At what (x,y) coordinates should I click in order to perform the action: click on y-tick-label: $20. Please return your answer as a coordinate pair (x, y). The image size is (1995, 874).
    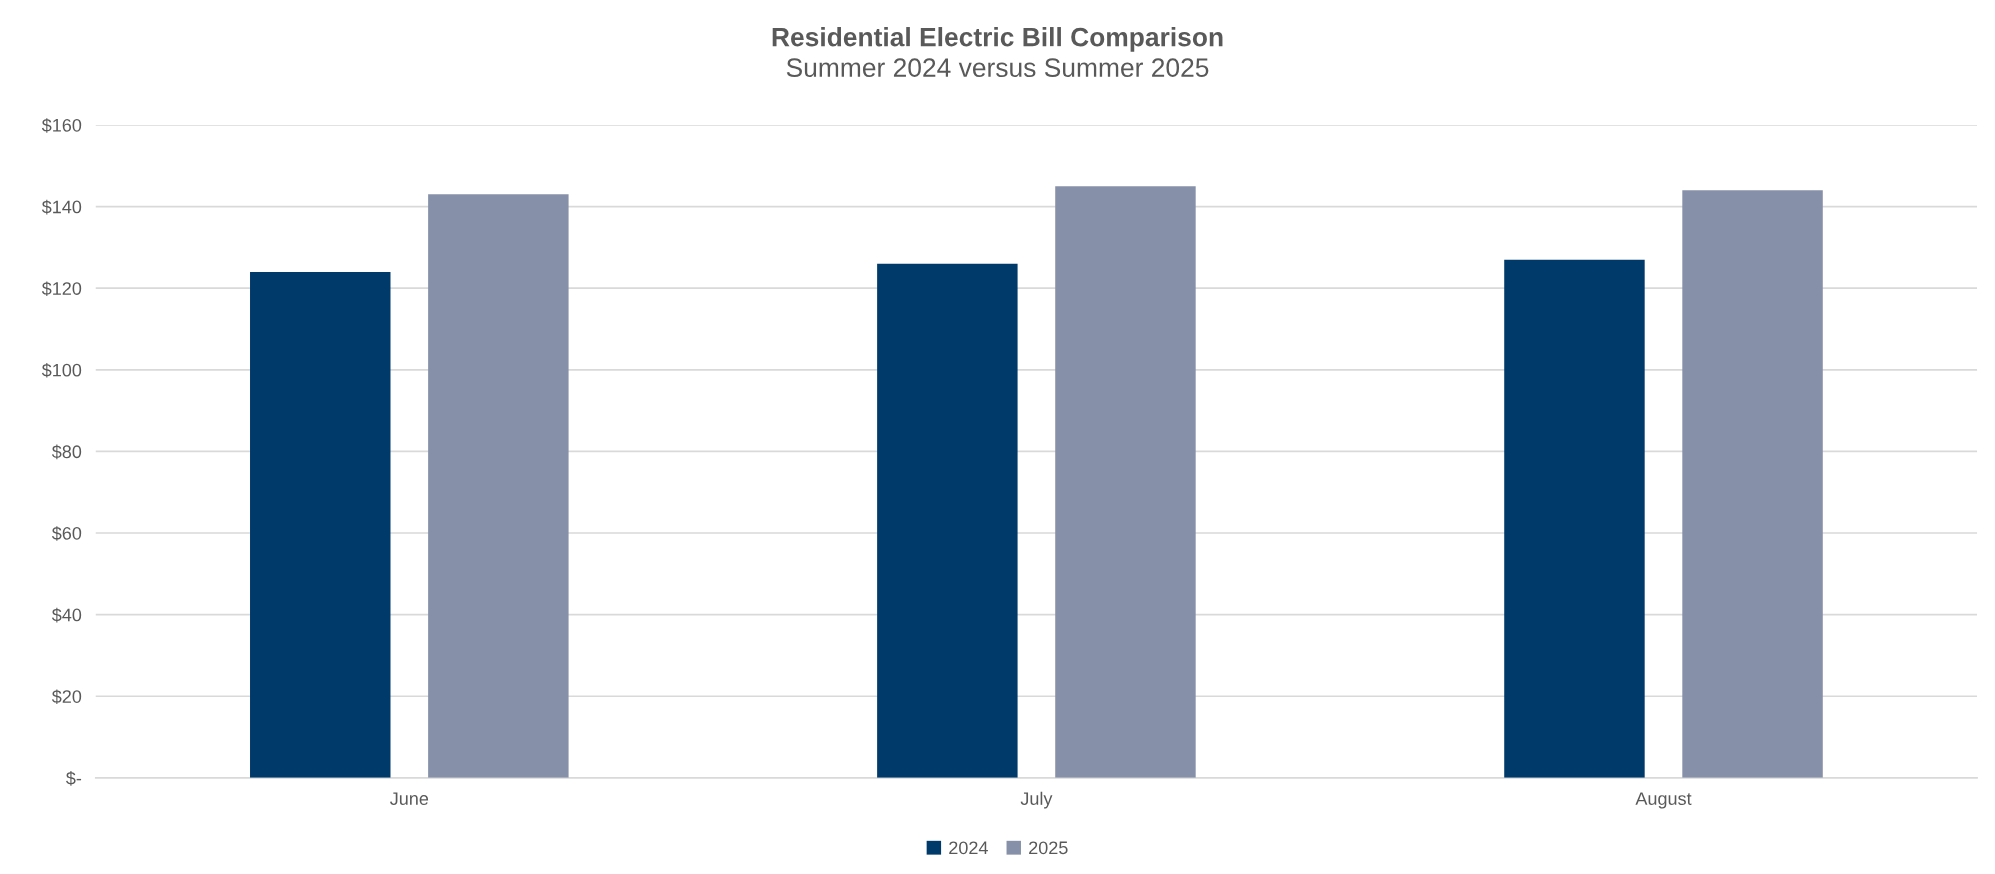
    Looking at the image, I should click on (66, 697).